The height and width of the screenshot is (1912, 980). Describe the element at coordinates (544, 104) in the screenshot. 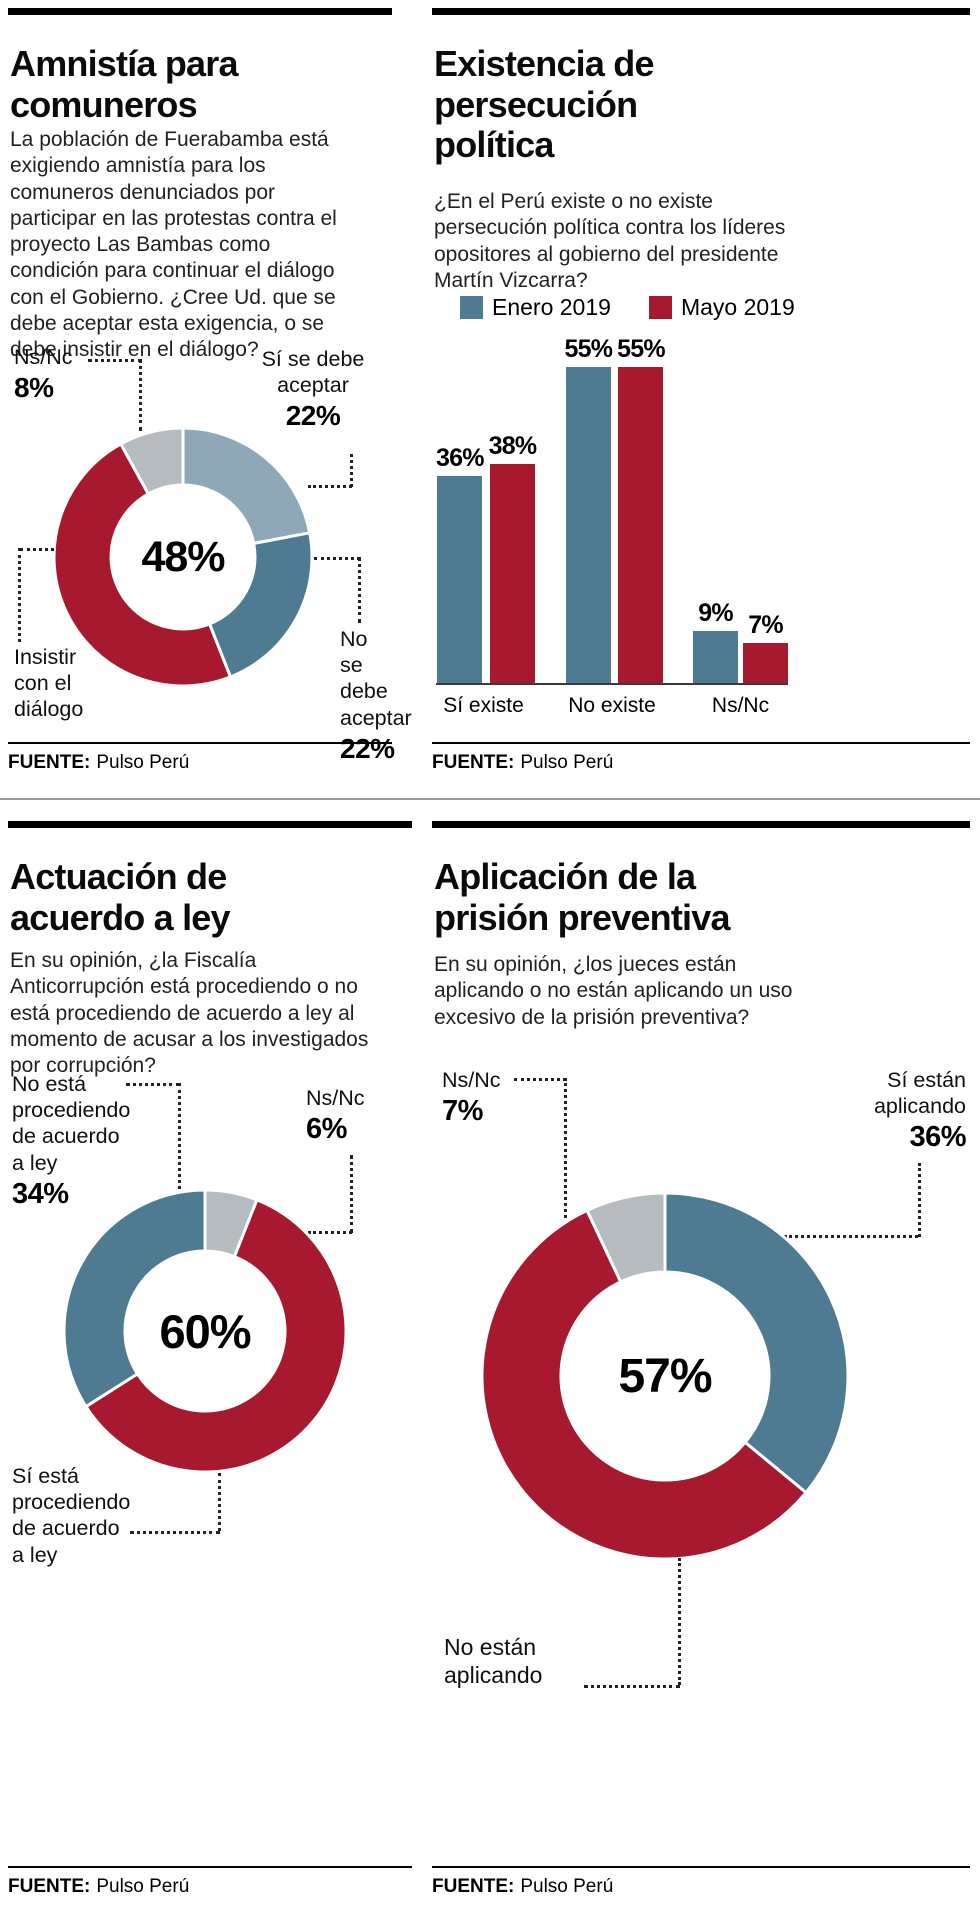

I see `panel-title: Existencia de persecución política` at that location.